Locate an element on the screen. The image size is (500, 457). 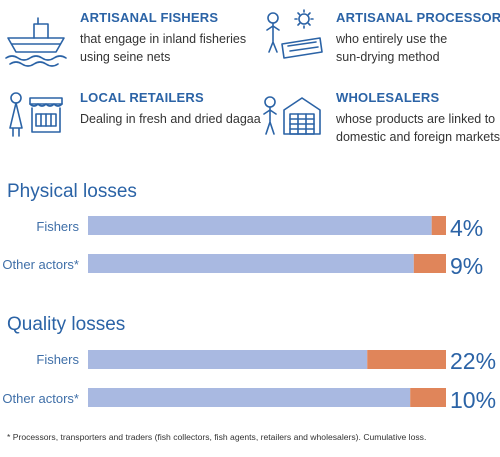
actor-description: who entirely use the sun-drying method is located at coordinates (392, 48).